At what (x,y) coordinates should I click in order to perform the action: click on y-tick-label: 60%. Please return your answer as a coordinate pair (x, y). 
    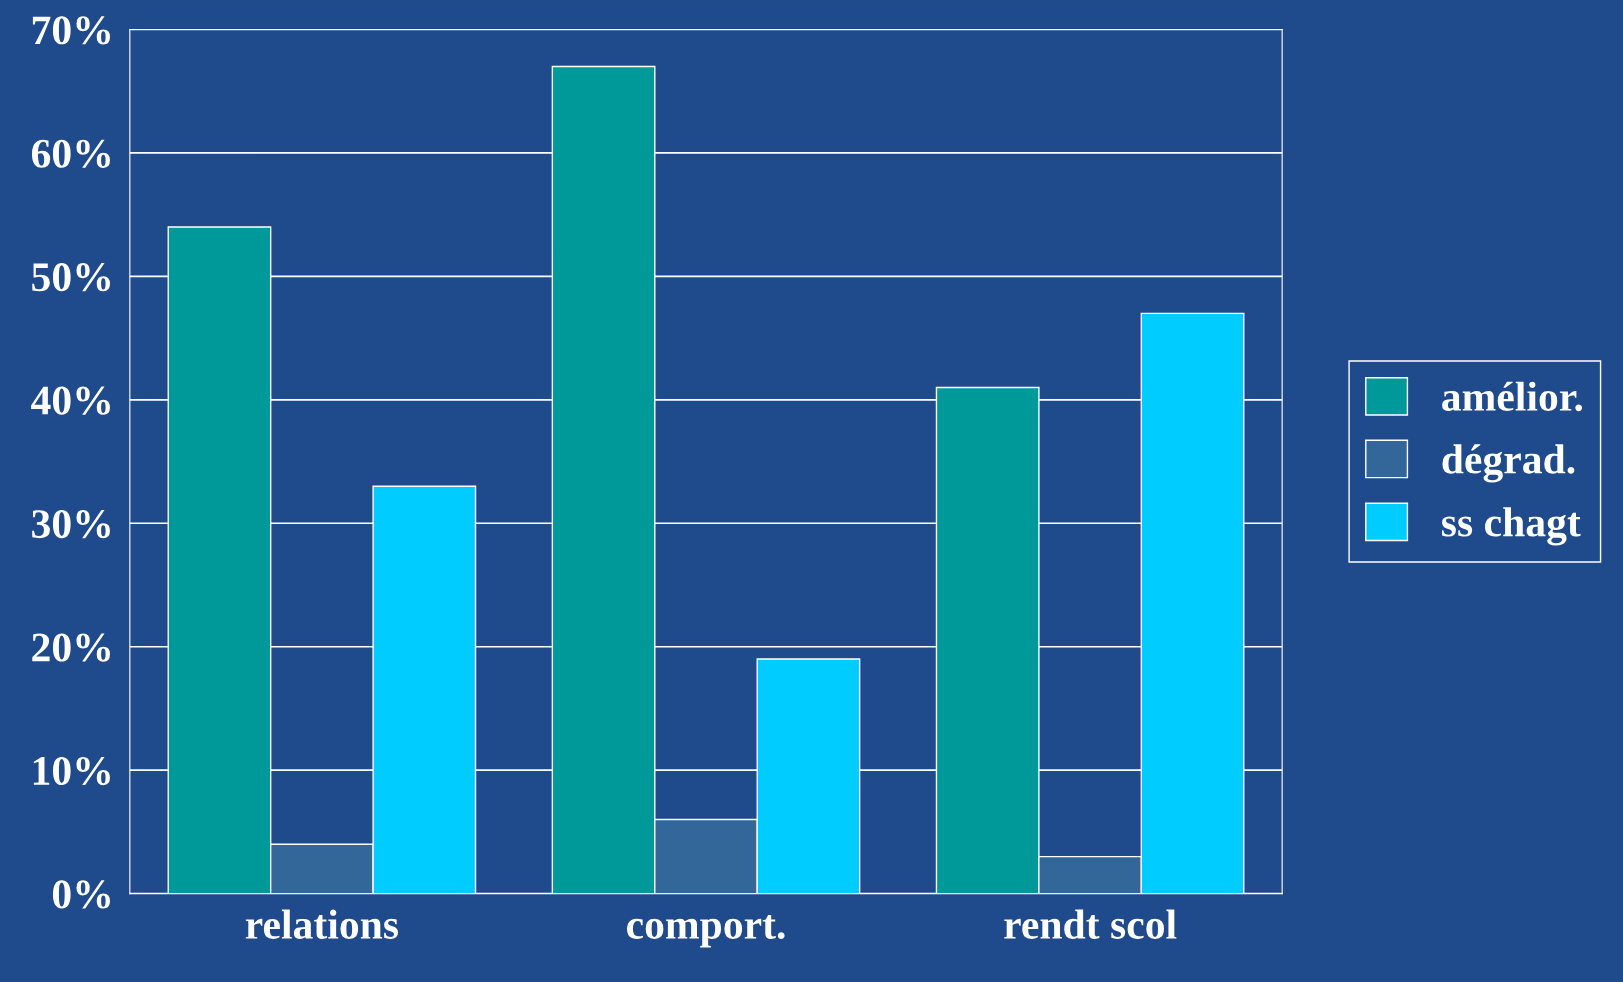
    Looking at the image, I should click on (70, 153).